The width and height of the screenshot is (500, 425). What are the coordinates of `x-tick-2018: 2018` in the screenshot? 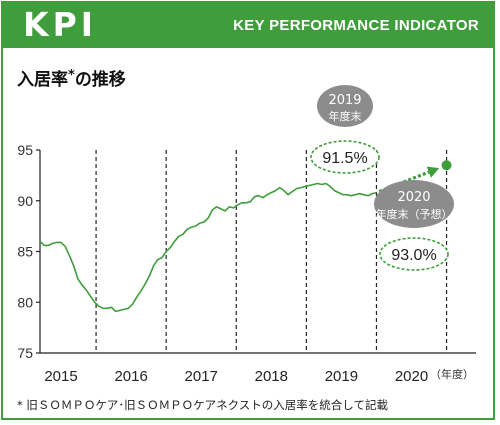 It's located at (271, 376).